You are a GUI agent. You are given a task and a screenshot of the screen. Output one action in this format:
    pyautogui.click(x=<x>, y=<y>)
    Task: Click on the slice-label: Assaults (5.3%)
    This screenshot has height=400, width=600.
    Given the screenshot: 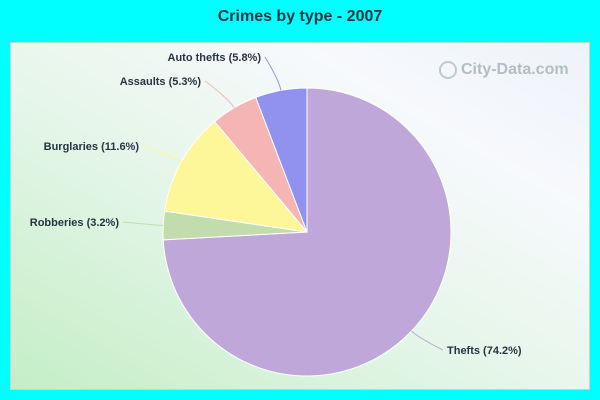 What is the action you would take?
    pyautogui.click(x=161, y=82)
    